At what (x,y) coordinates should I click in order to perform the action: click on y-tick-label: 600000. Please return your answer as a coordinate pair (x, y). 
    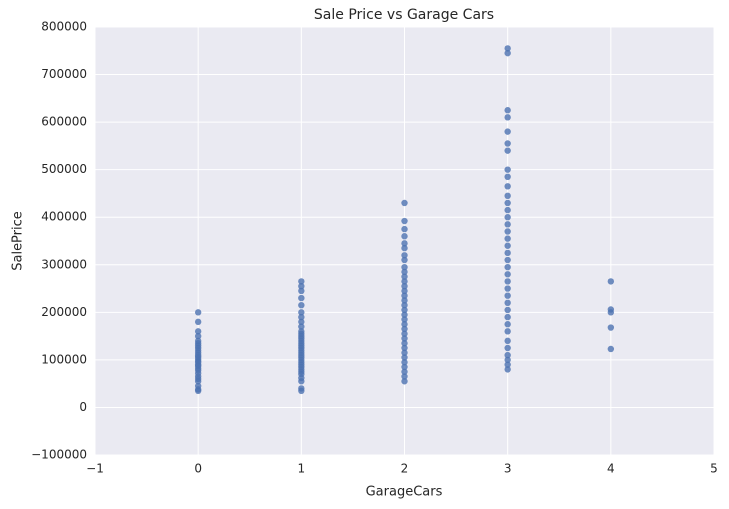
    Looking at the image, I should click on (64, 122).